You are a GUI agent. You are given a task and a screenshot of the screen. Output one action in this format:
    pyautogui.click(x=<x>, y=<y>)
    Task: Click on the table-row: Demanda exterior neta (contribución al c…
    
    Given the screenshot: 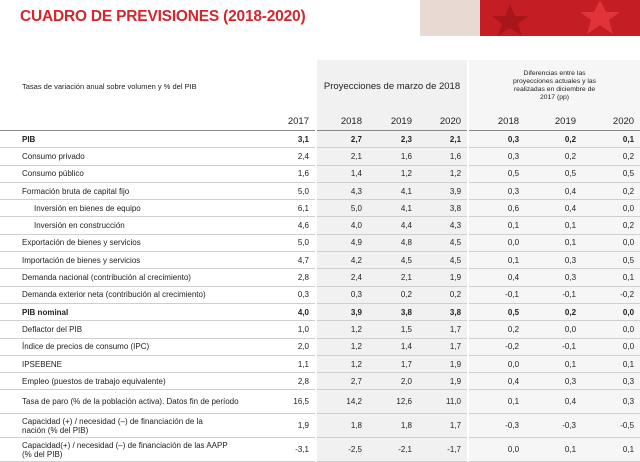 What is the action you would take?
    pyautogui.click(x=320, y=295)
    